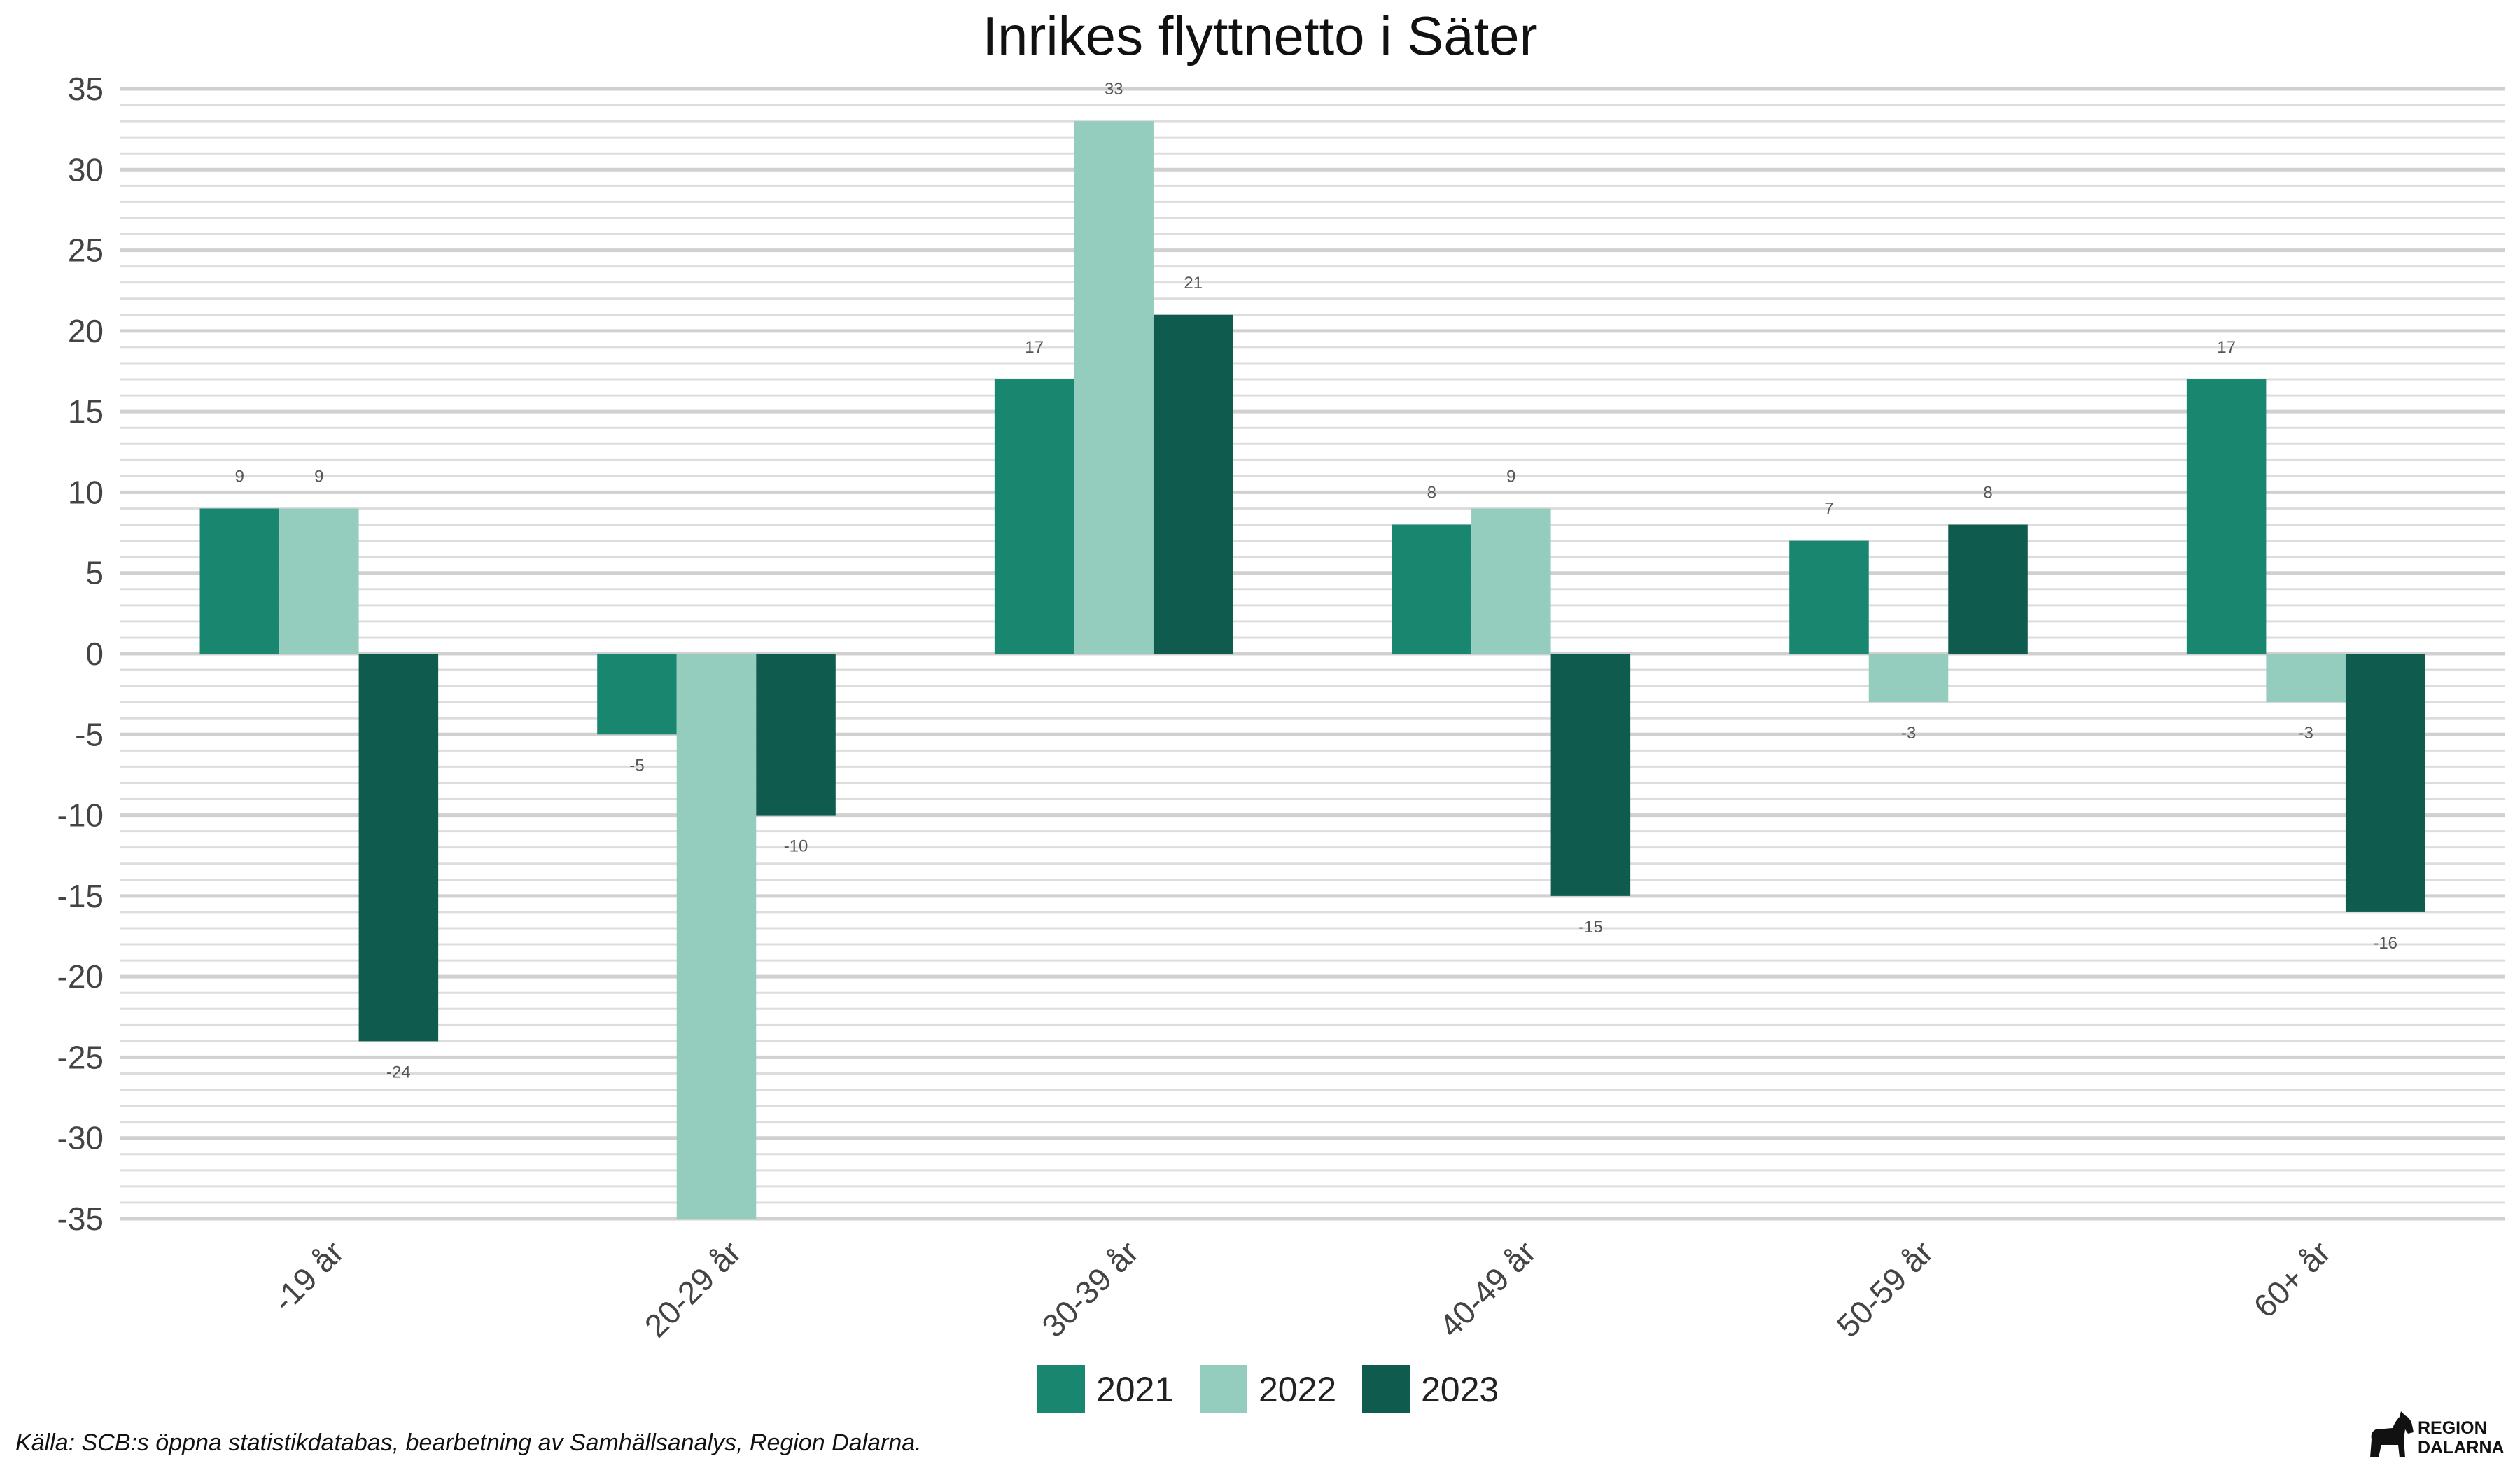 This screenshot has width=2520, height=1470. Describe the element at coordinates (2461, 1447) in the screenshot. I see `logo-line-2: DALARNA` at that location.